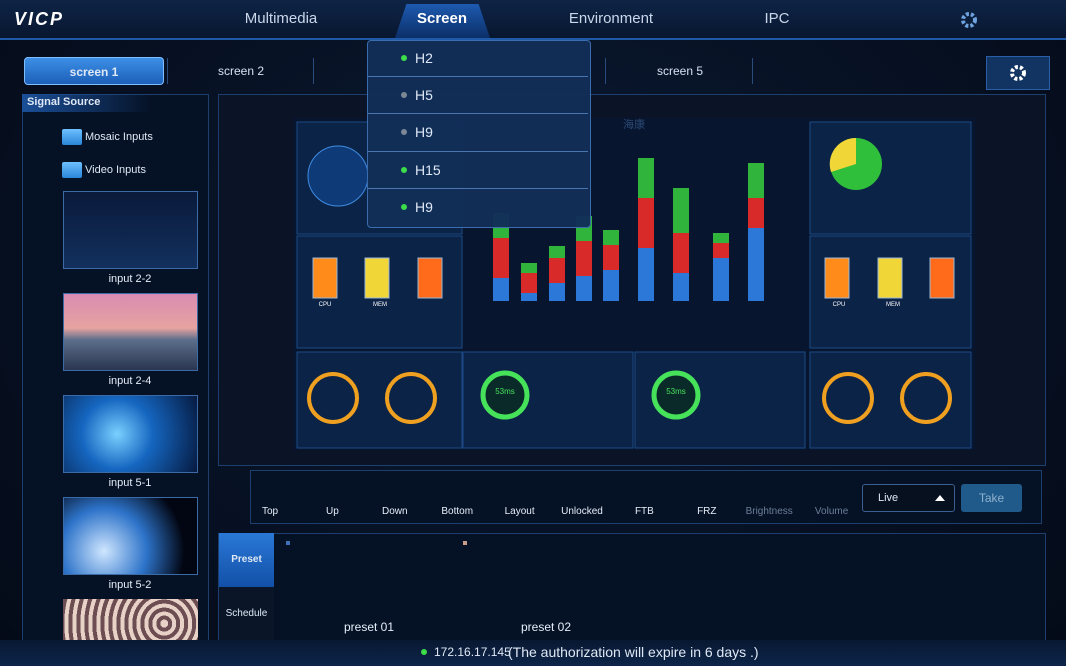 This screenshot has height=666, width=1066. Describe the element at coordinates (831, 511) in the screenshot. I see `tool-label: Volume` at that location.